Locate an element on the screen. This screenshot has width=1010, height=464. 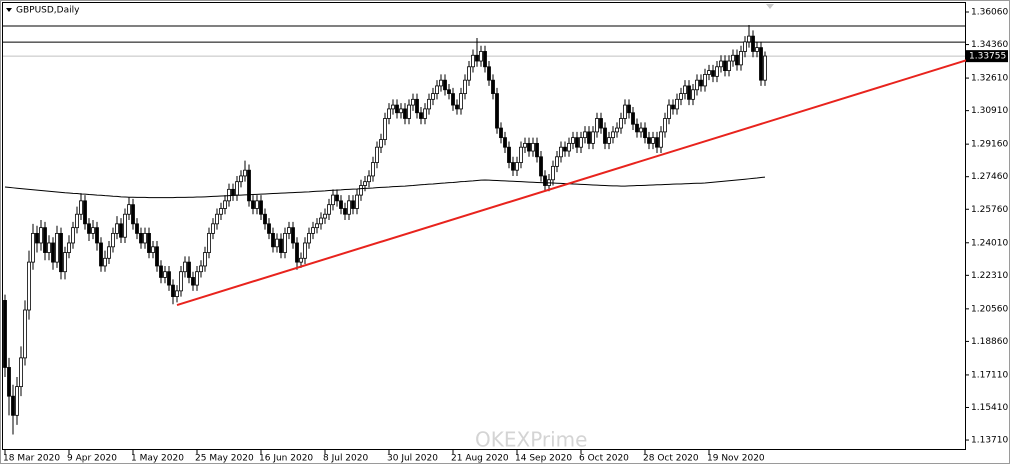
y-tick-label: 1.25760 is located at coordinates (989, 210).